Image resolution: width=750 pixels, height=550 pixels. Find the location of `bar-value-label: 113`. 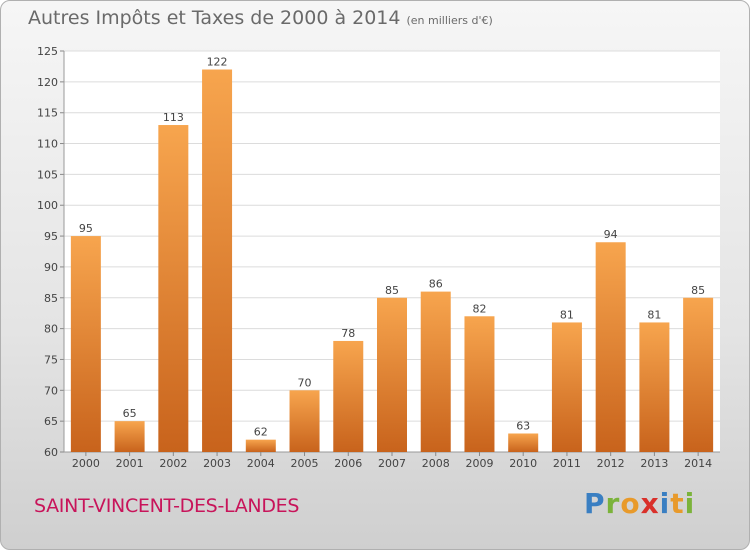

bar-value-label: 113 is located at coordinates (173, 117).